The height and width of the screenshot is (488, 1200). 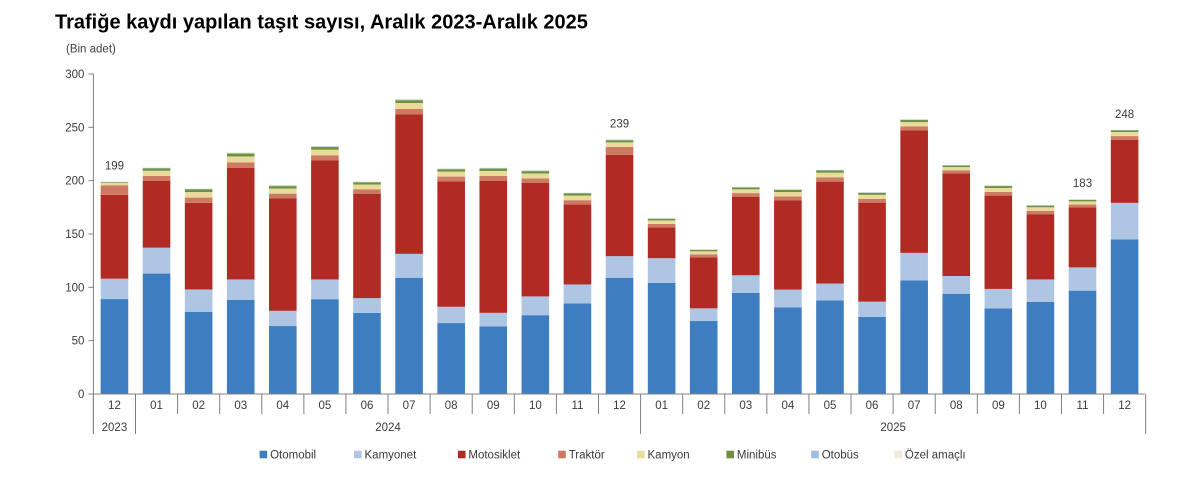 What do you see at coordinates (840, 455) in the screenshot?
I see `svg-text: Otobüs` at bounding box center [840, 455].